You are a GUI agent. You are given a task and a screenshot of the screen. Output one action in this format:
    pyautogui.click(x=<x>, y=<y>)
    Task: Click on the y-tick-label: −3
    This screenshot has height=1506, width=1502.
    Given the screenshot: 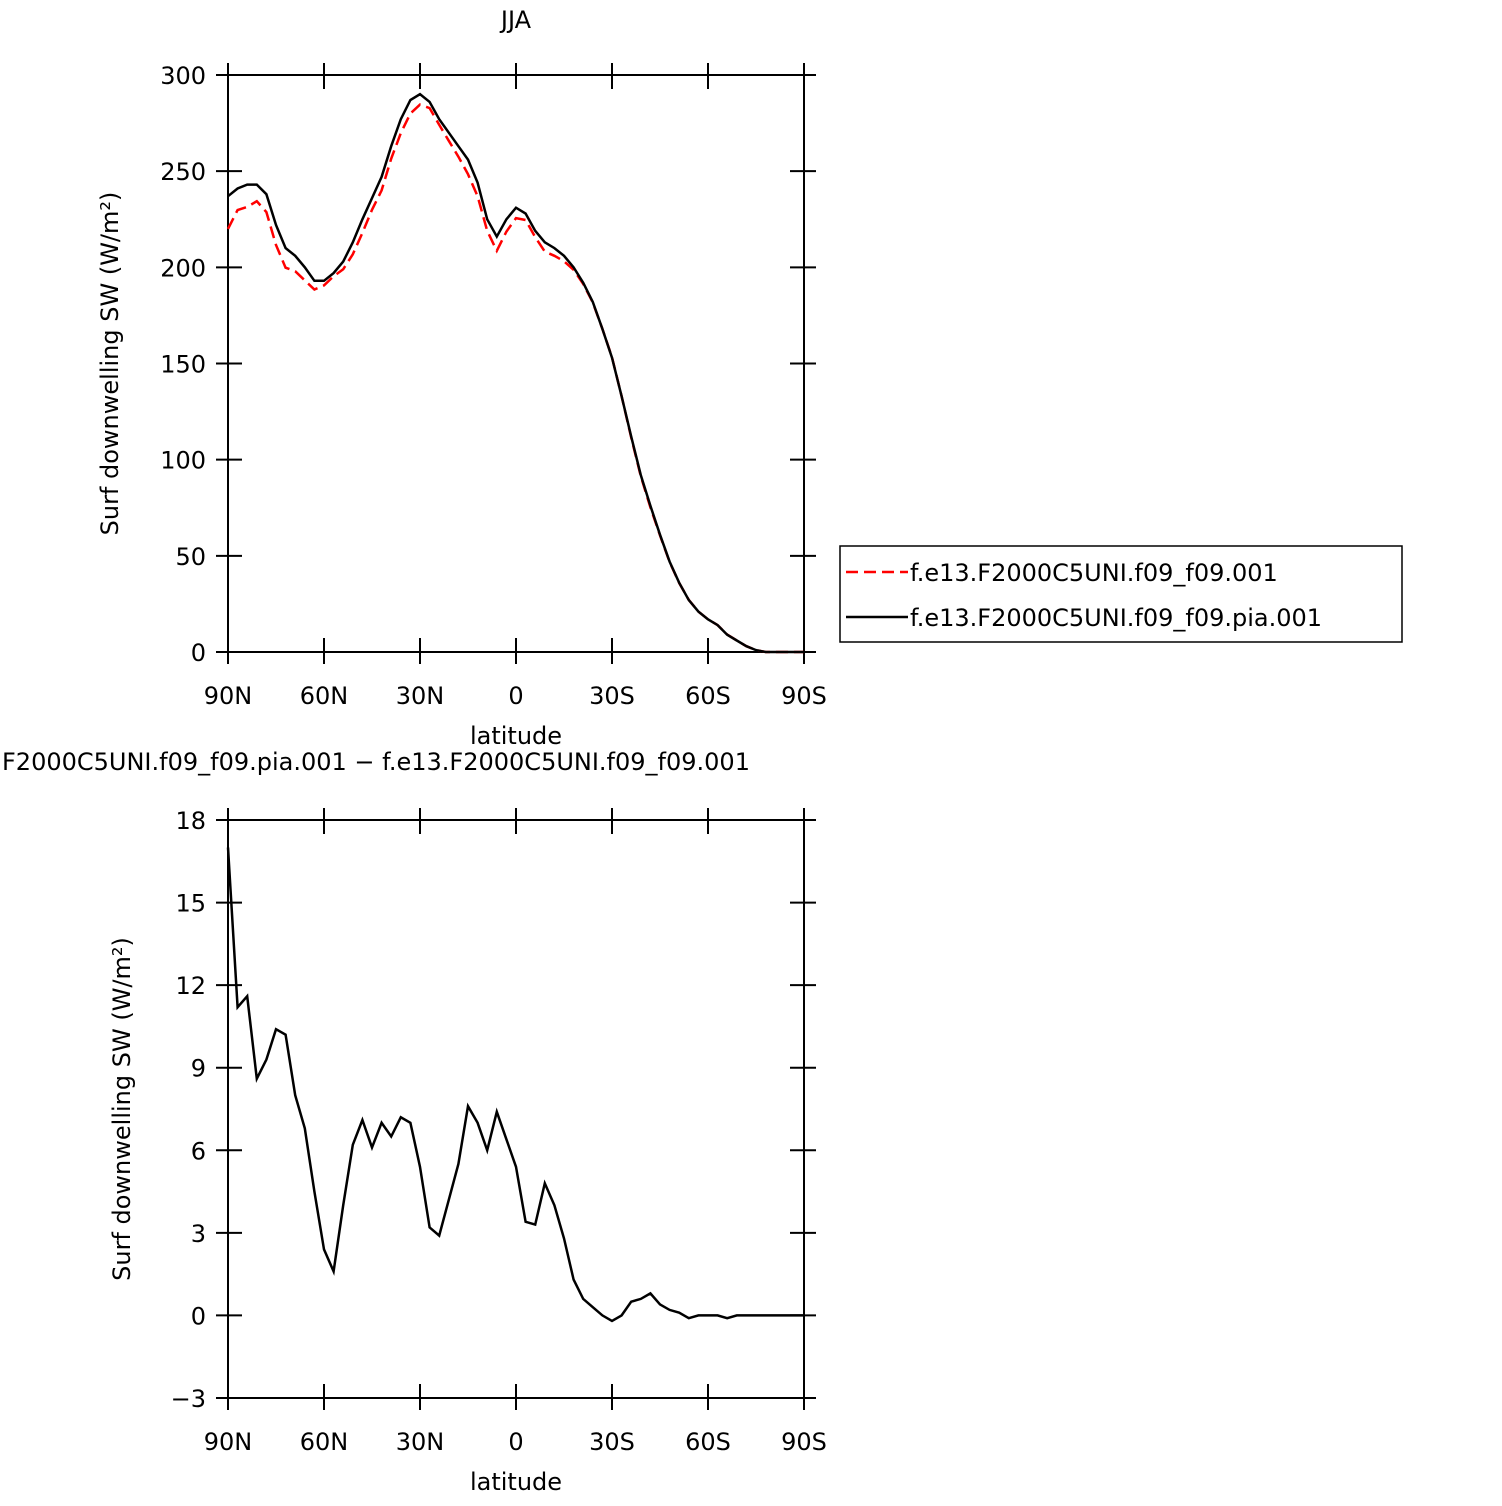 What is the action you would take?
    pyautogui.click(x=188, y=1399)
    